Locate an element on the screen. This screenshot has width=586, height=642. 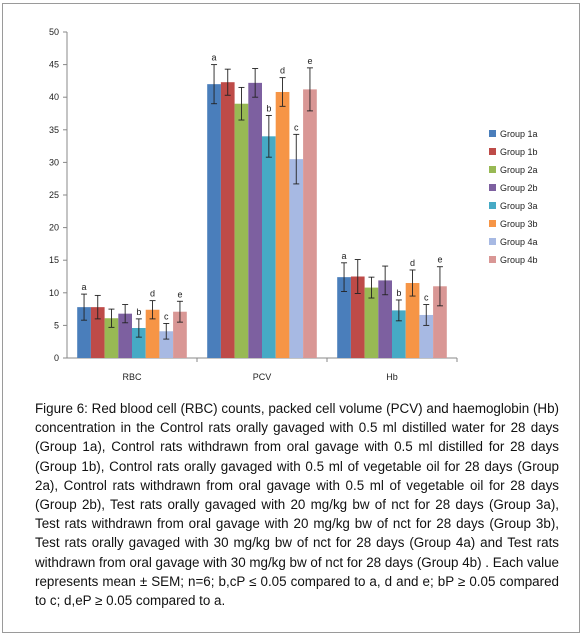
legend-label: Group 2a is located at coordinates (519, 170).